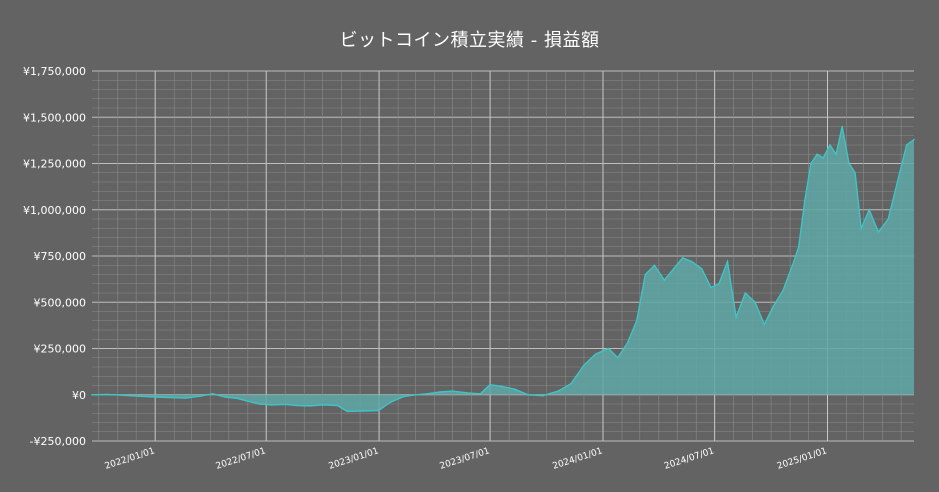 The width and height of the screenshot is (939, 492). I want to click on y-tick-label: ¥1,250,000, so click(54, 164).